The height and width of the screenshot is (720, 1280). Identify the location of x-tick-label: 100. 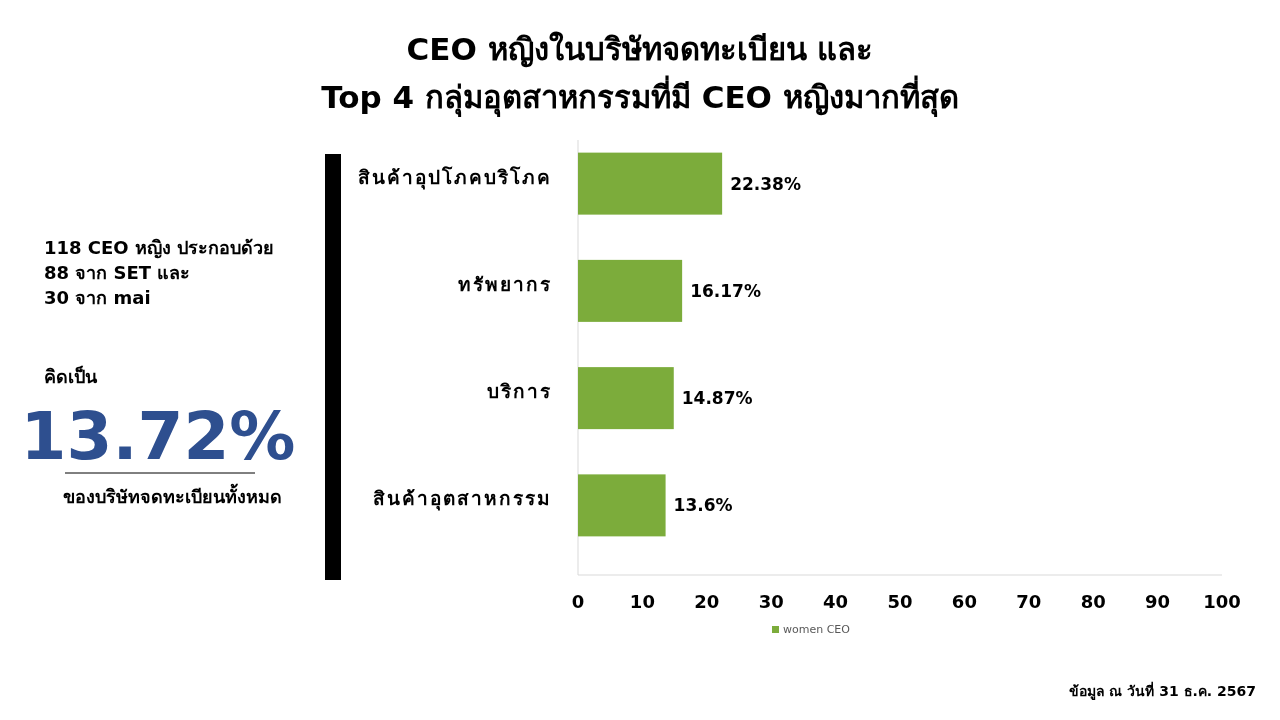
(1222, 601).